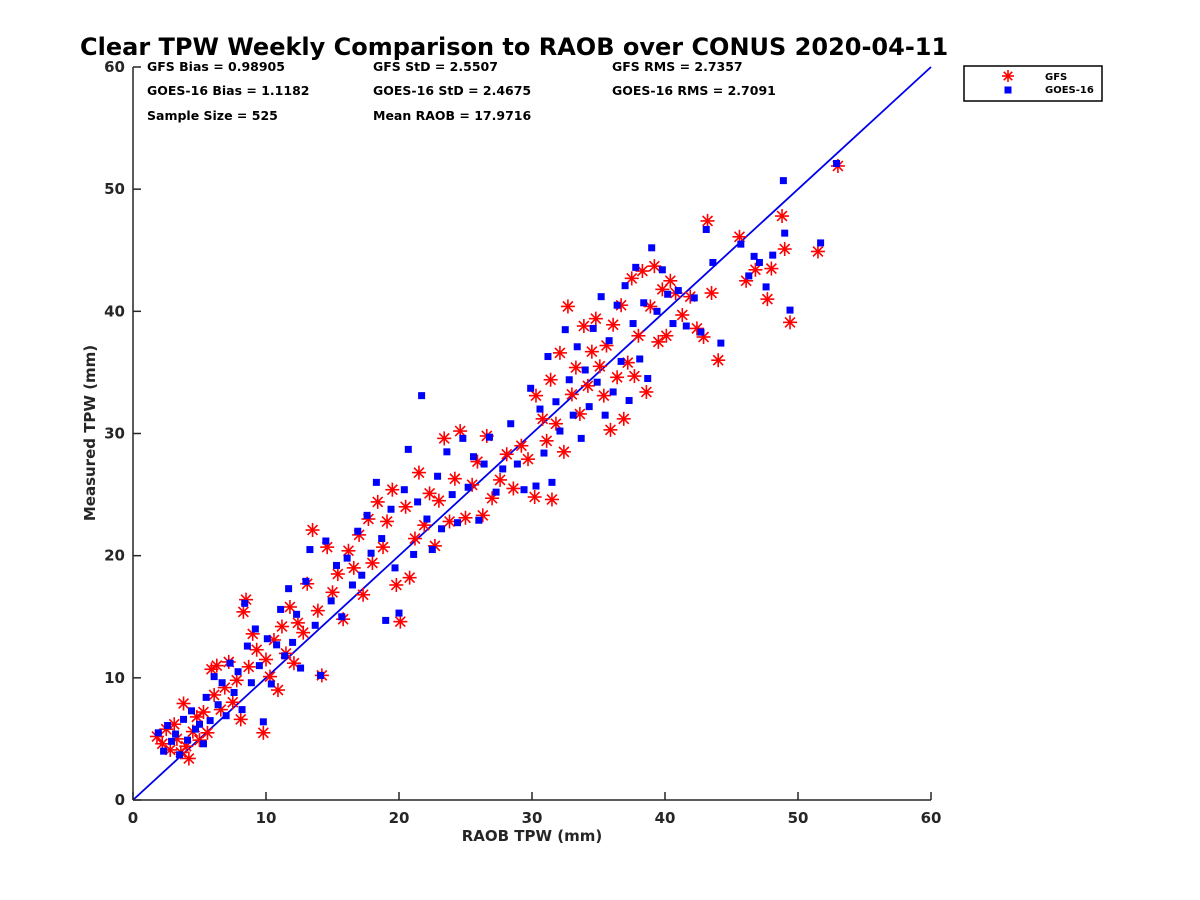  What do you see at coordinates (114, 678) in the screenshot?
I see `y-tick-label: 10` at bounding box center [114, 678].